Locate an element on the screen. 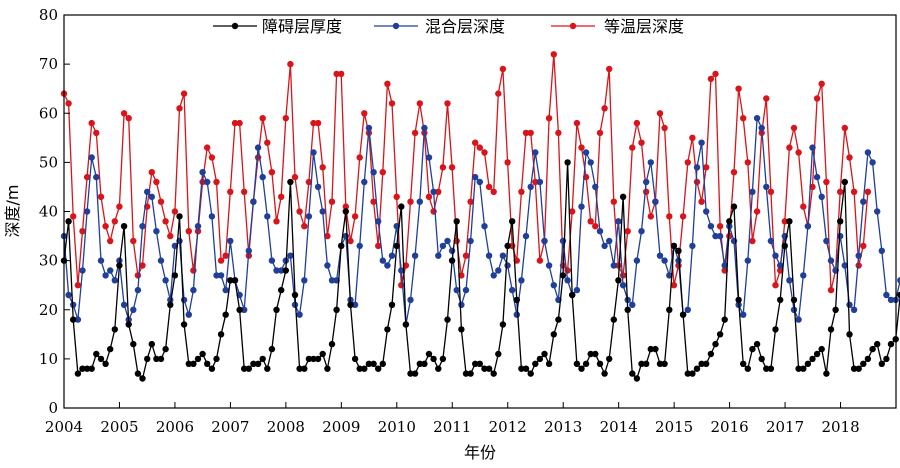 The image size is (900, 468). x-tick-label: 2005 is located at coordinates (119, 427).